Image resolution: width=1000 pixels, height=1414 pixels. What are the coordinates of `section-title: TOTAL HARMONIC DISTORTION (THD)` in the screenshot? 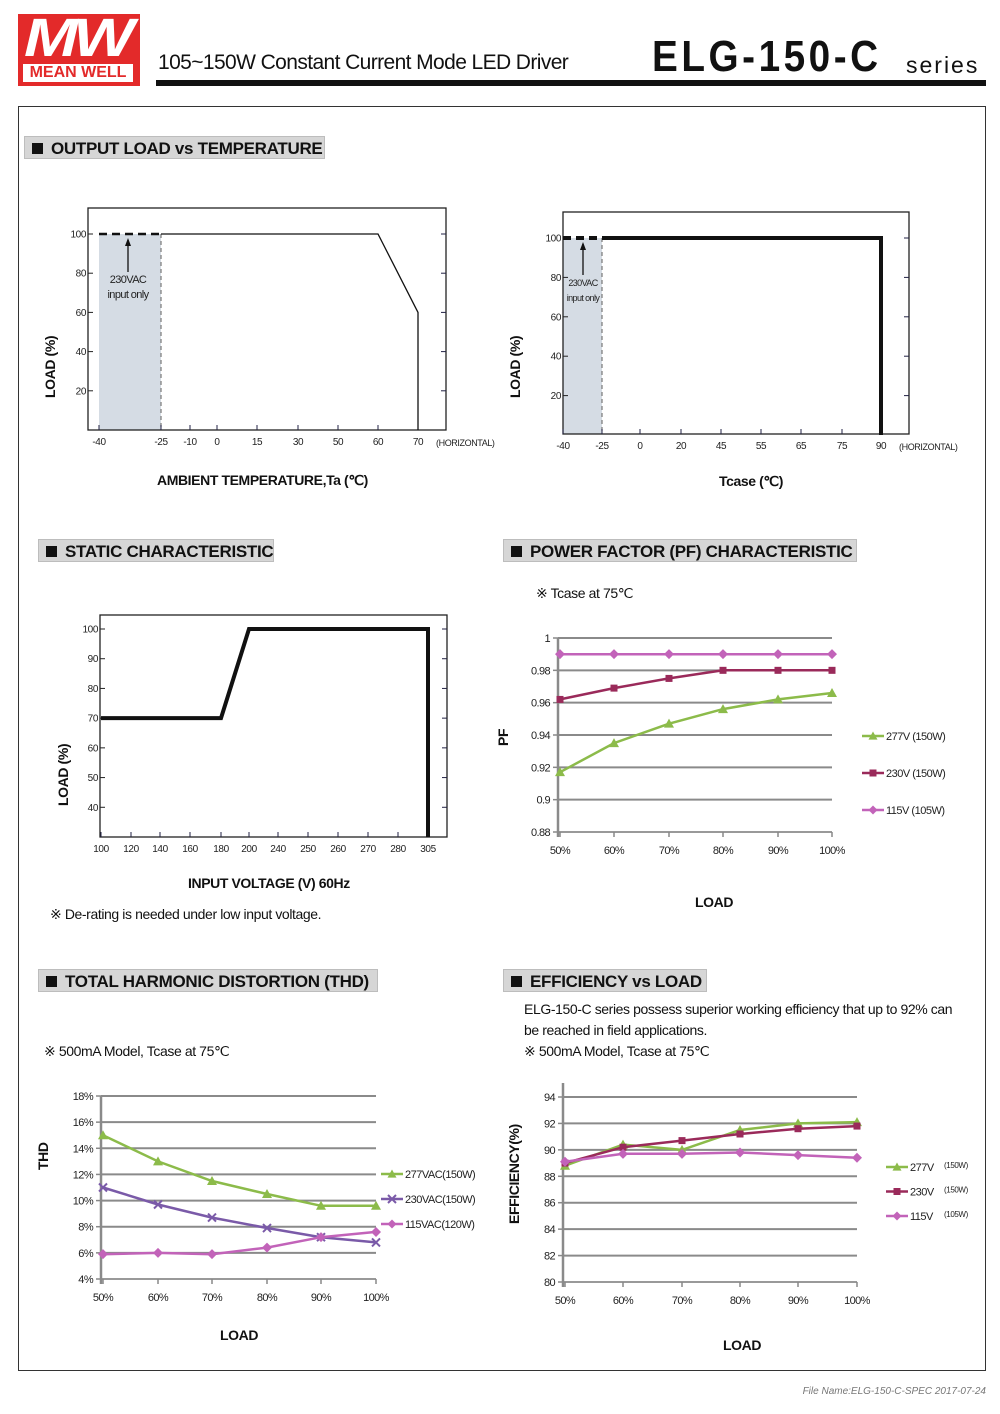 It's located at (217, 981).